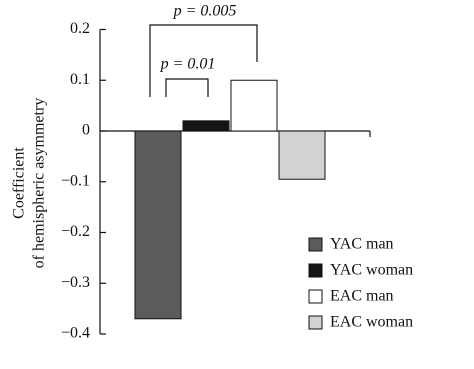 The height and width of the screenshot is (369, 474). What do you see at coordinates (75, 180) in the screenshot?
I see `y-tick-label: −0.1` at bounding box center [75, 180].